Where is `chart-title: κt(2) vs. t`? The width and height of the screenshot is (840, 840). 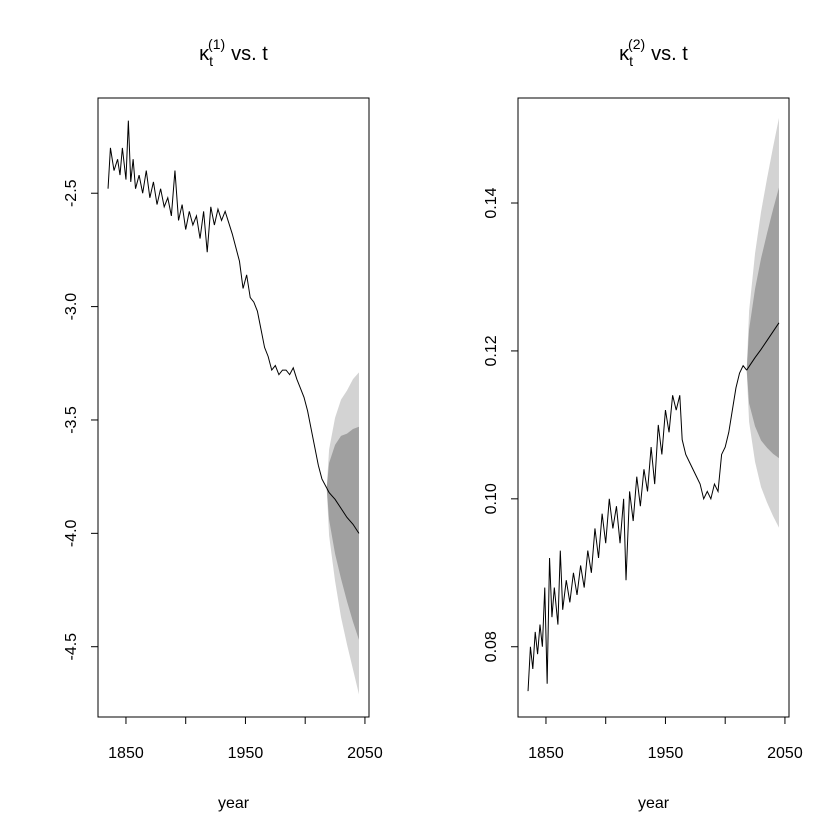 chart-title: κt(2) vs. t is located at coordinates (653, 52).